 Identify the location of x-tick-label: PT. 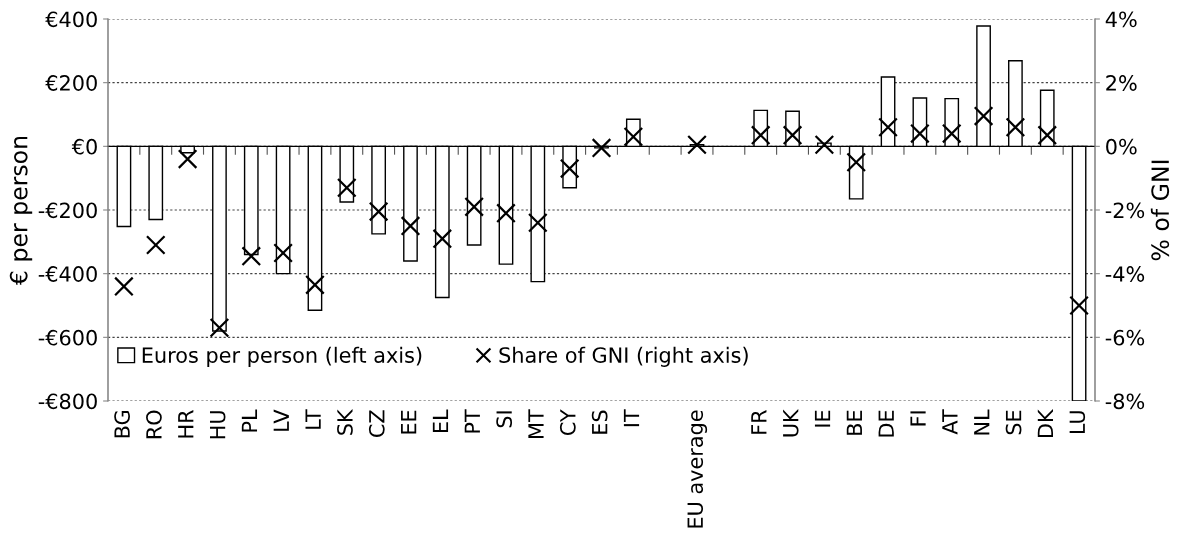
(472, 421).